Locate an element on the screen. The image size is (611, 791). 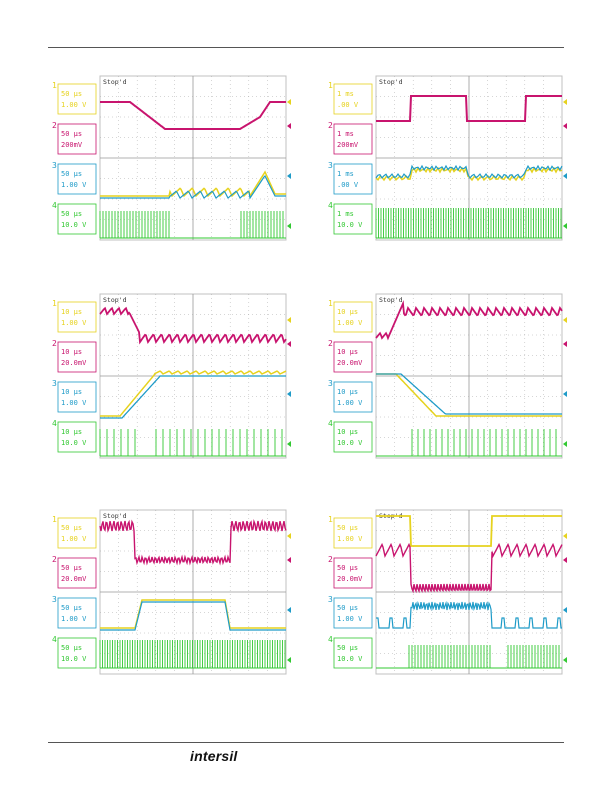
channel-2-label: 2 50 µs 200mV is located at coordinates (74, 138).